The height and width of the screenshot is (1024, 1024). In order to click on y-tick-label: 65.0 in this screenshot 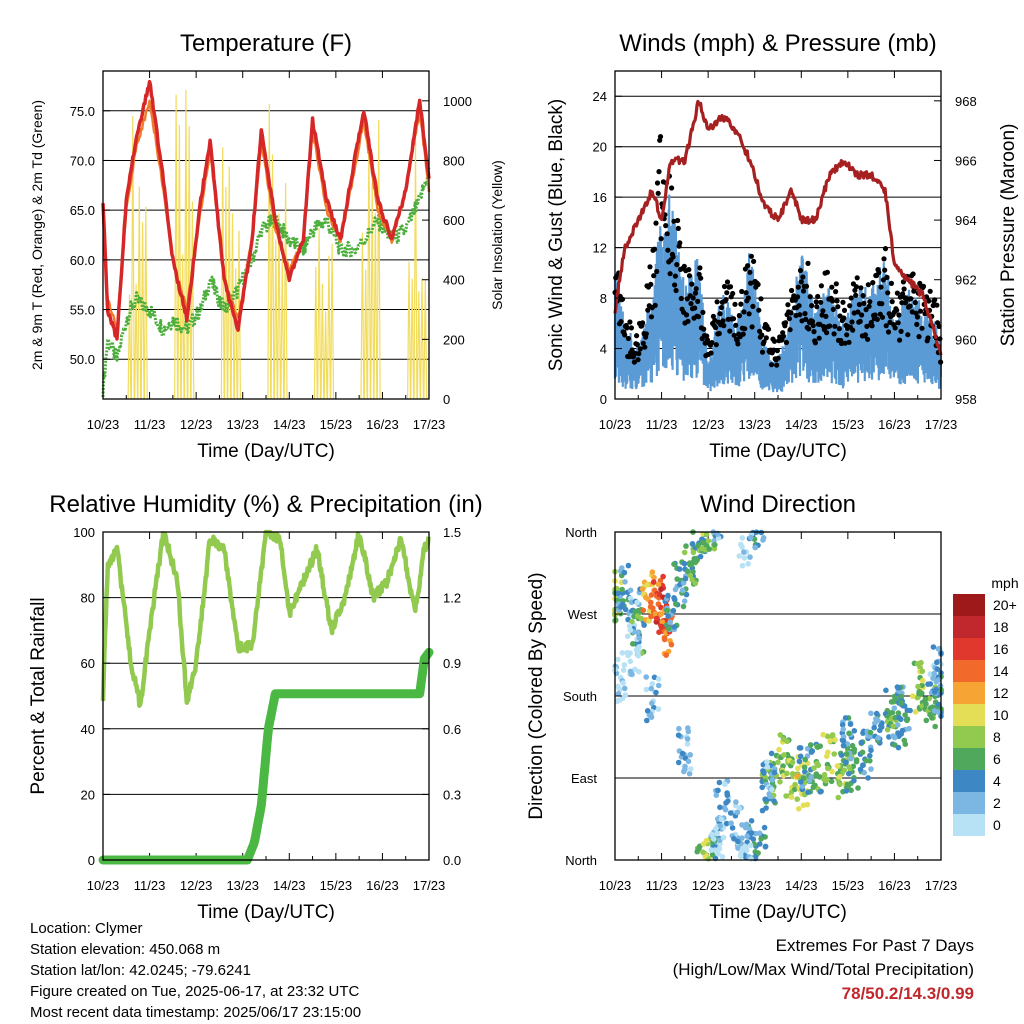, I will do `click(82, 210)`.